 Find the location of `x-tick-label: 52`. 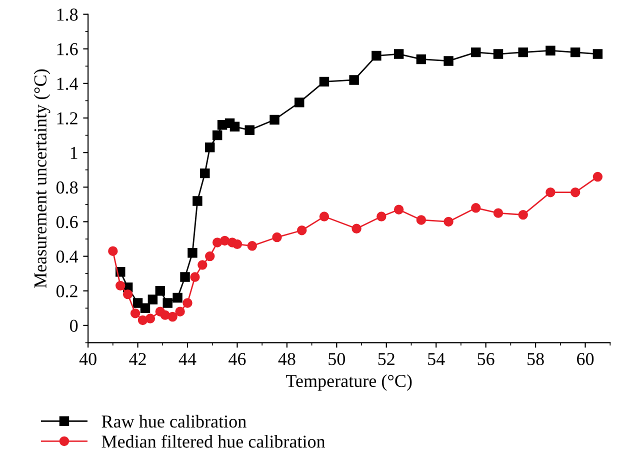

x-tick-label: 52 is located at coordinates (386, 359).